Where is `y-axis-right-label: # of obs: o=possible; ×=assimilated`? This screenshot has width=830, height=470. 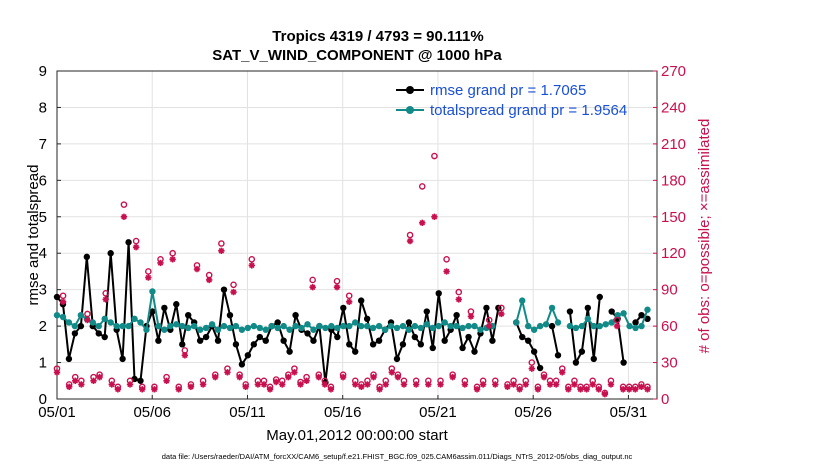
y-axis-right-label: # of obs: o=possible; ×=assimilated is located at coordinates (704, 236).